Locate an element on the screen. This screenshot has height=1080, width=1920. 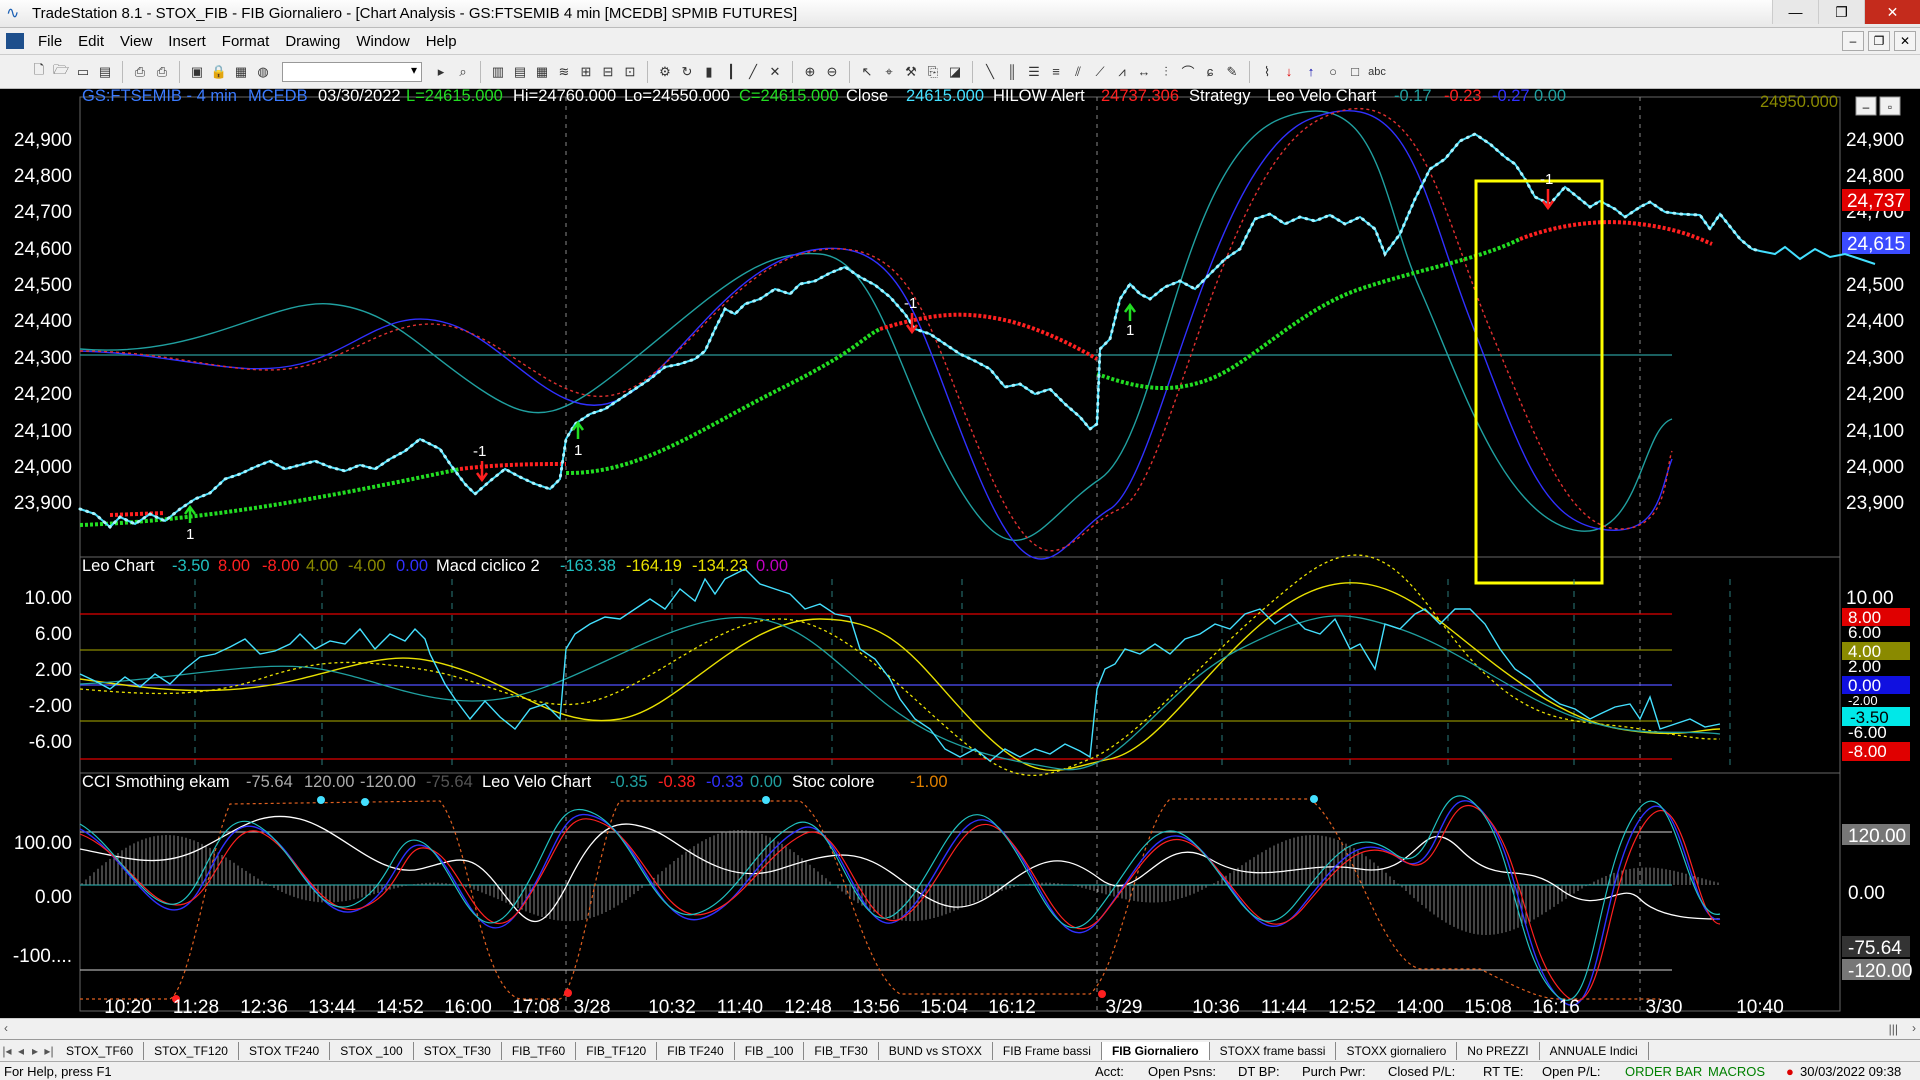
mdi-restore-icon: ❐ is located at coordinates (1879, 41).